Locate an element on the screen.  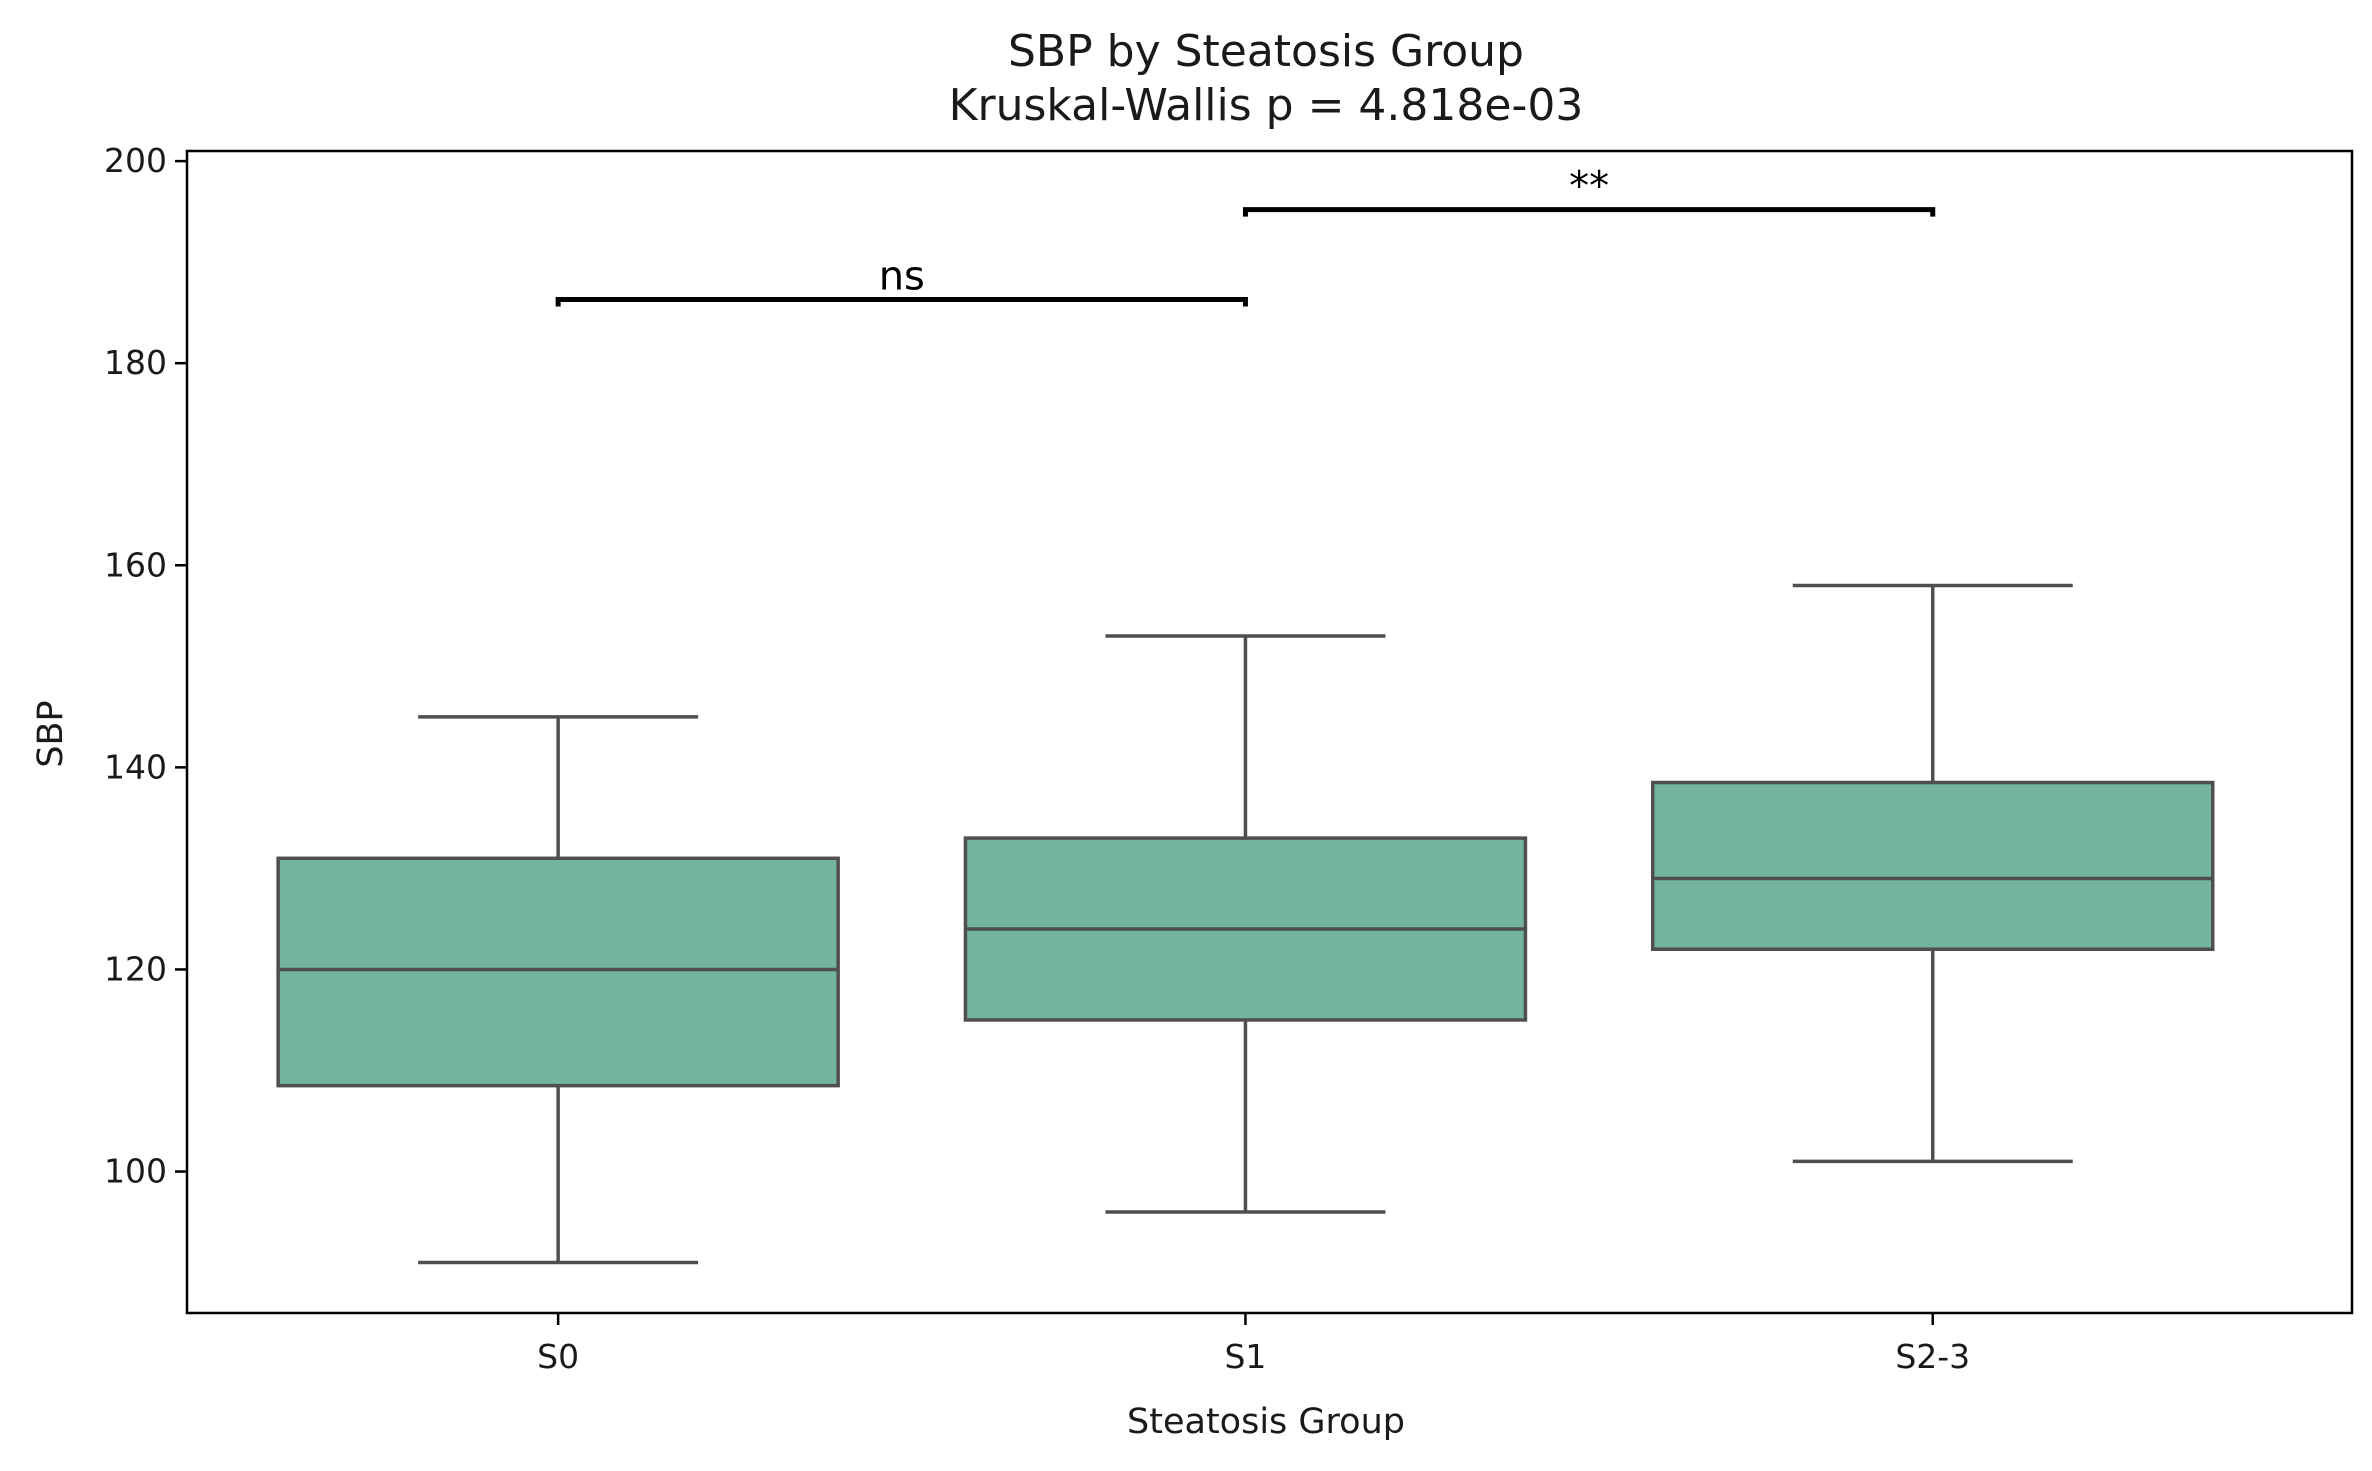
chart-title: SBP by Steatosis Group is located at coordinates (1266, 51).